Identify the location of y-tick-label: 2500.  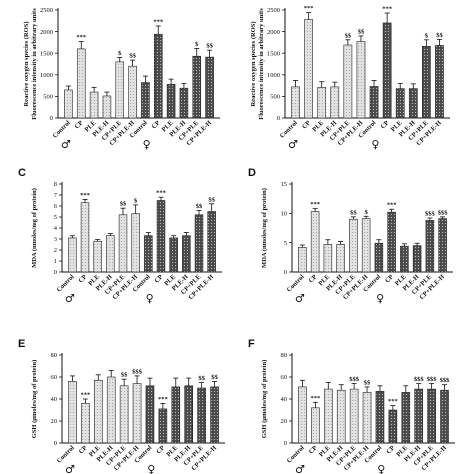
(273, 10).